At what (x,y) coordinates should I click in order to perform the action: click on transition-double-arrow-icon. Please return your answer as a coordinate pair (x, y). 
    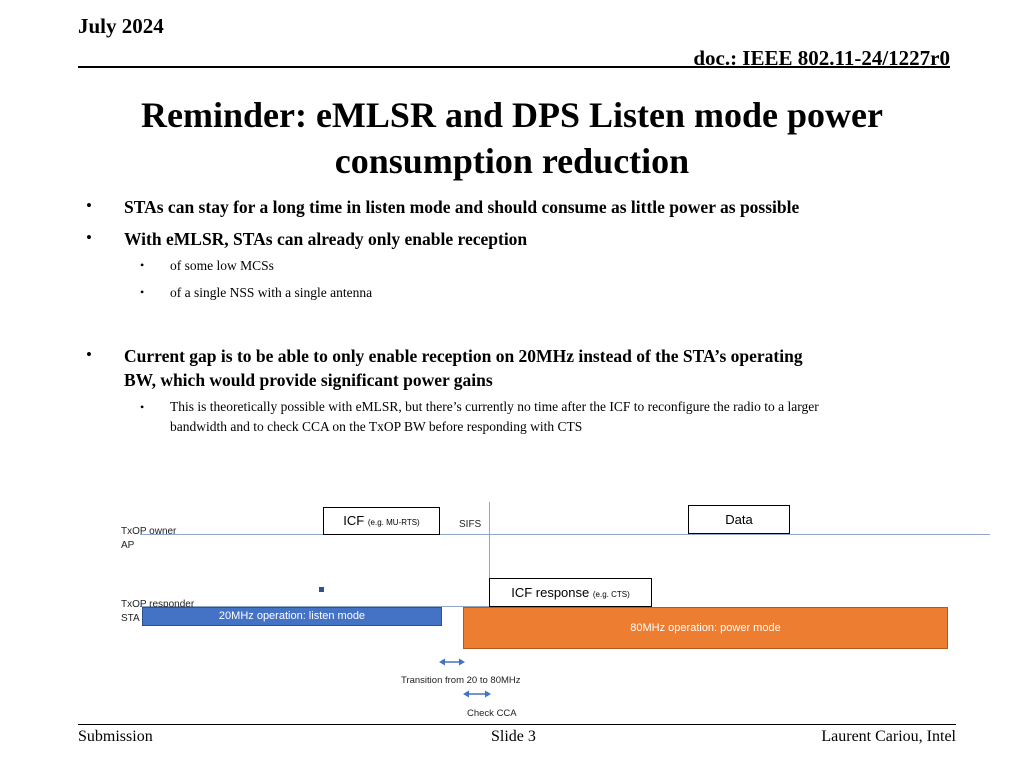
    Looking at the image, I should click on (452, 662).